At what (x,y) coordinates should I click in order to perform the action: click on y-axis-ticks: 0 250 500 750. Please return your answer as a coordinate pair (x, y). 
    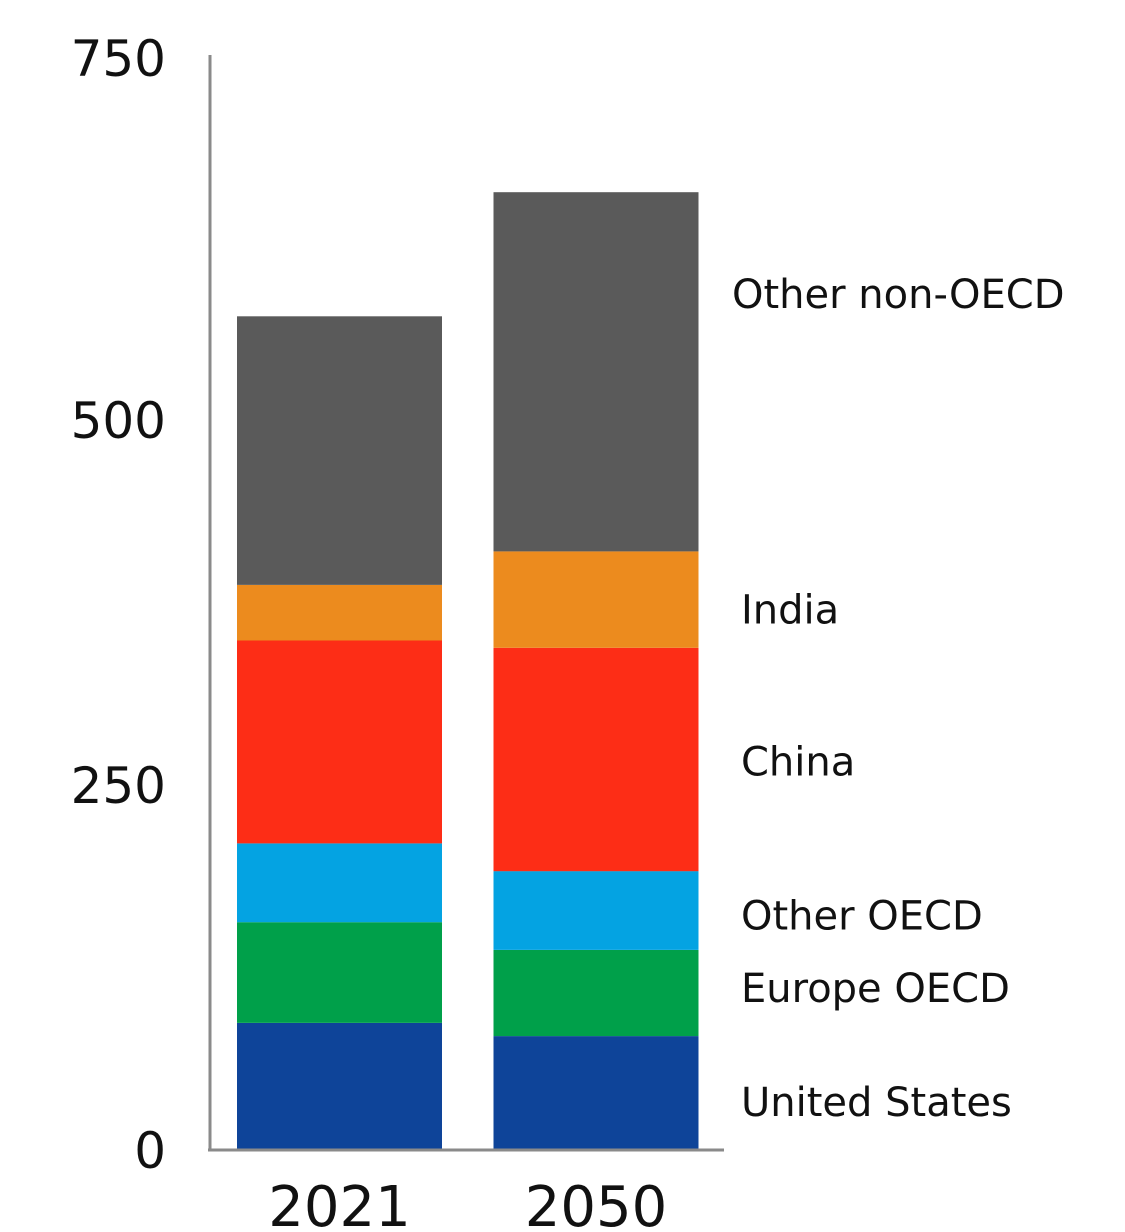
    Looking at the image, I should click on (118, 605).